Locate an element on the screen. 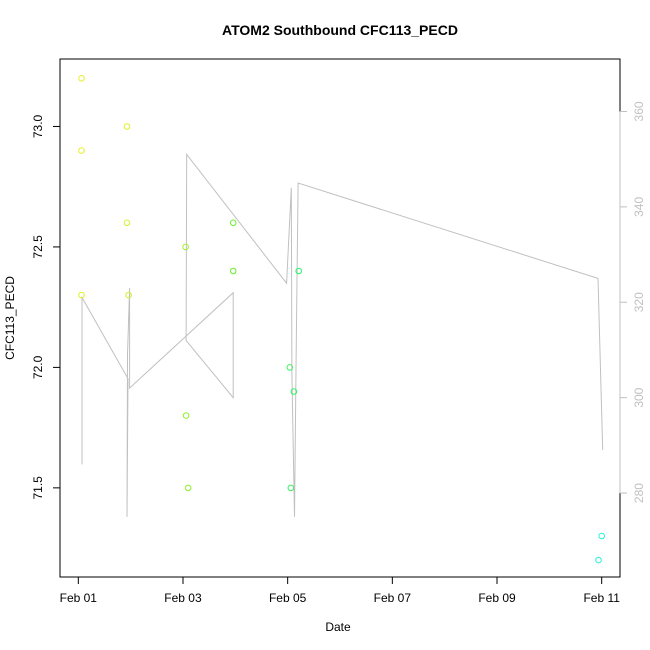 The width and height of the screenshot is (650, 650). x-tick-label: Feb 05 is located at coordinates (288, 598).